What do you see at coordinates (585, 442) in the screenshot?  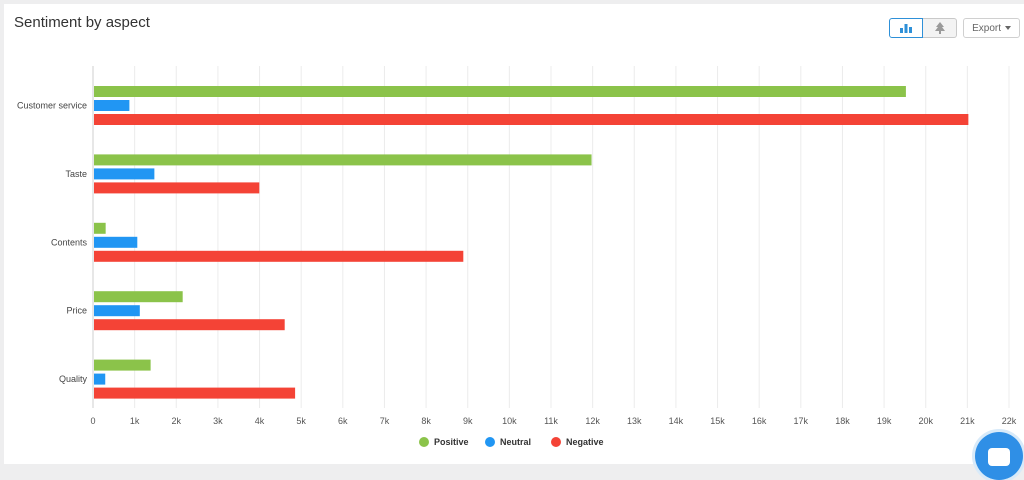 I see `legend-label: Negative` at bounding box center [585, 442].